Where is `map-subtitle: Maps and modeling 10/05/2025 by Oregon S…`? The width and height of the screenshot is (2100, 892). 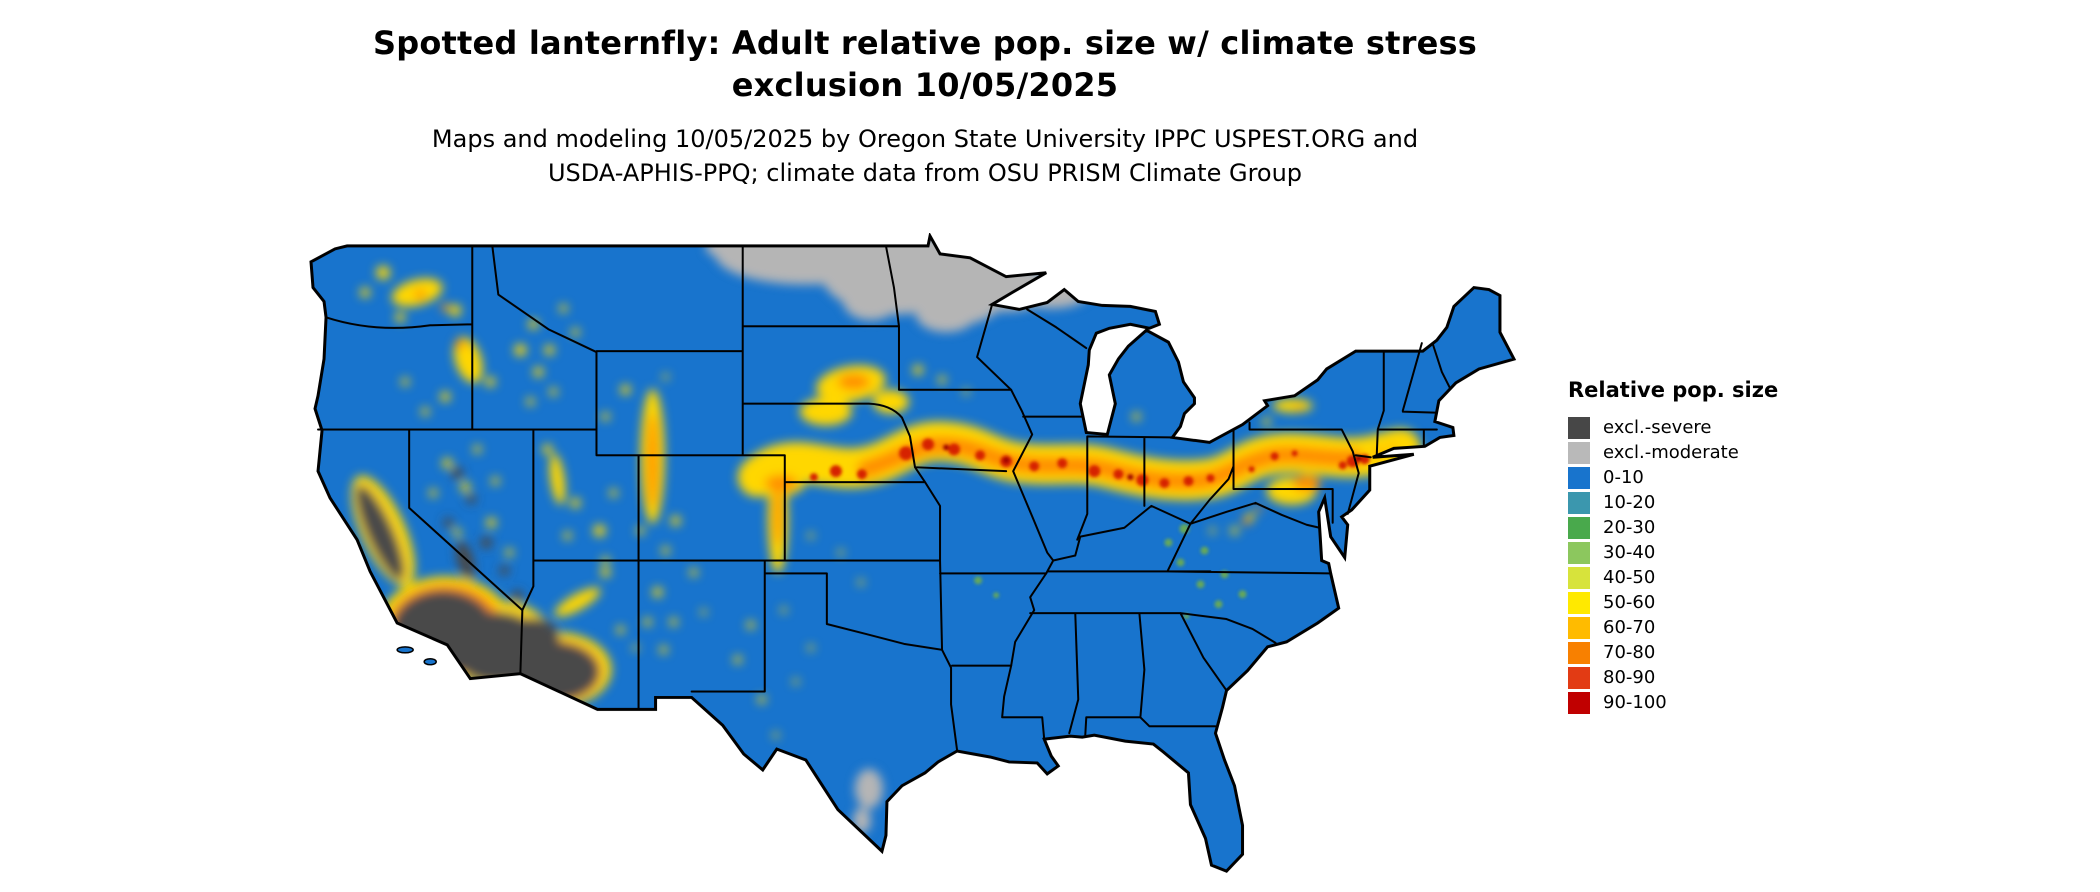 map-subtitle: Maps and modeling 10/05/2025 by Oregon S… is located at coordinates (925, 156).